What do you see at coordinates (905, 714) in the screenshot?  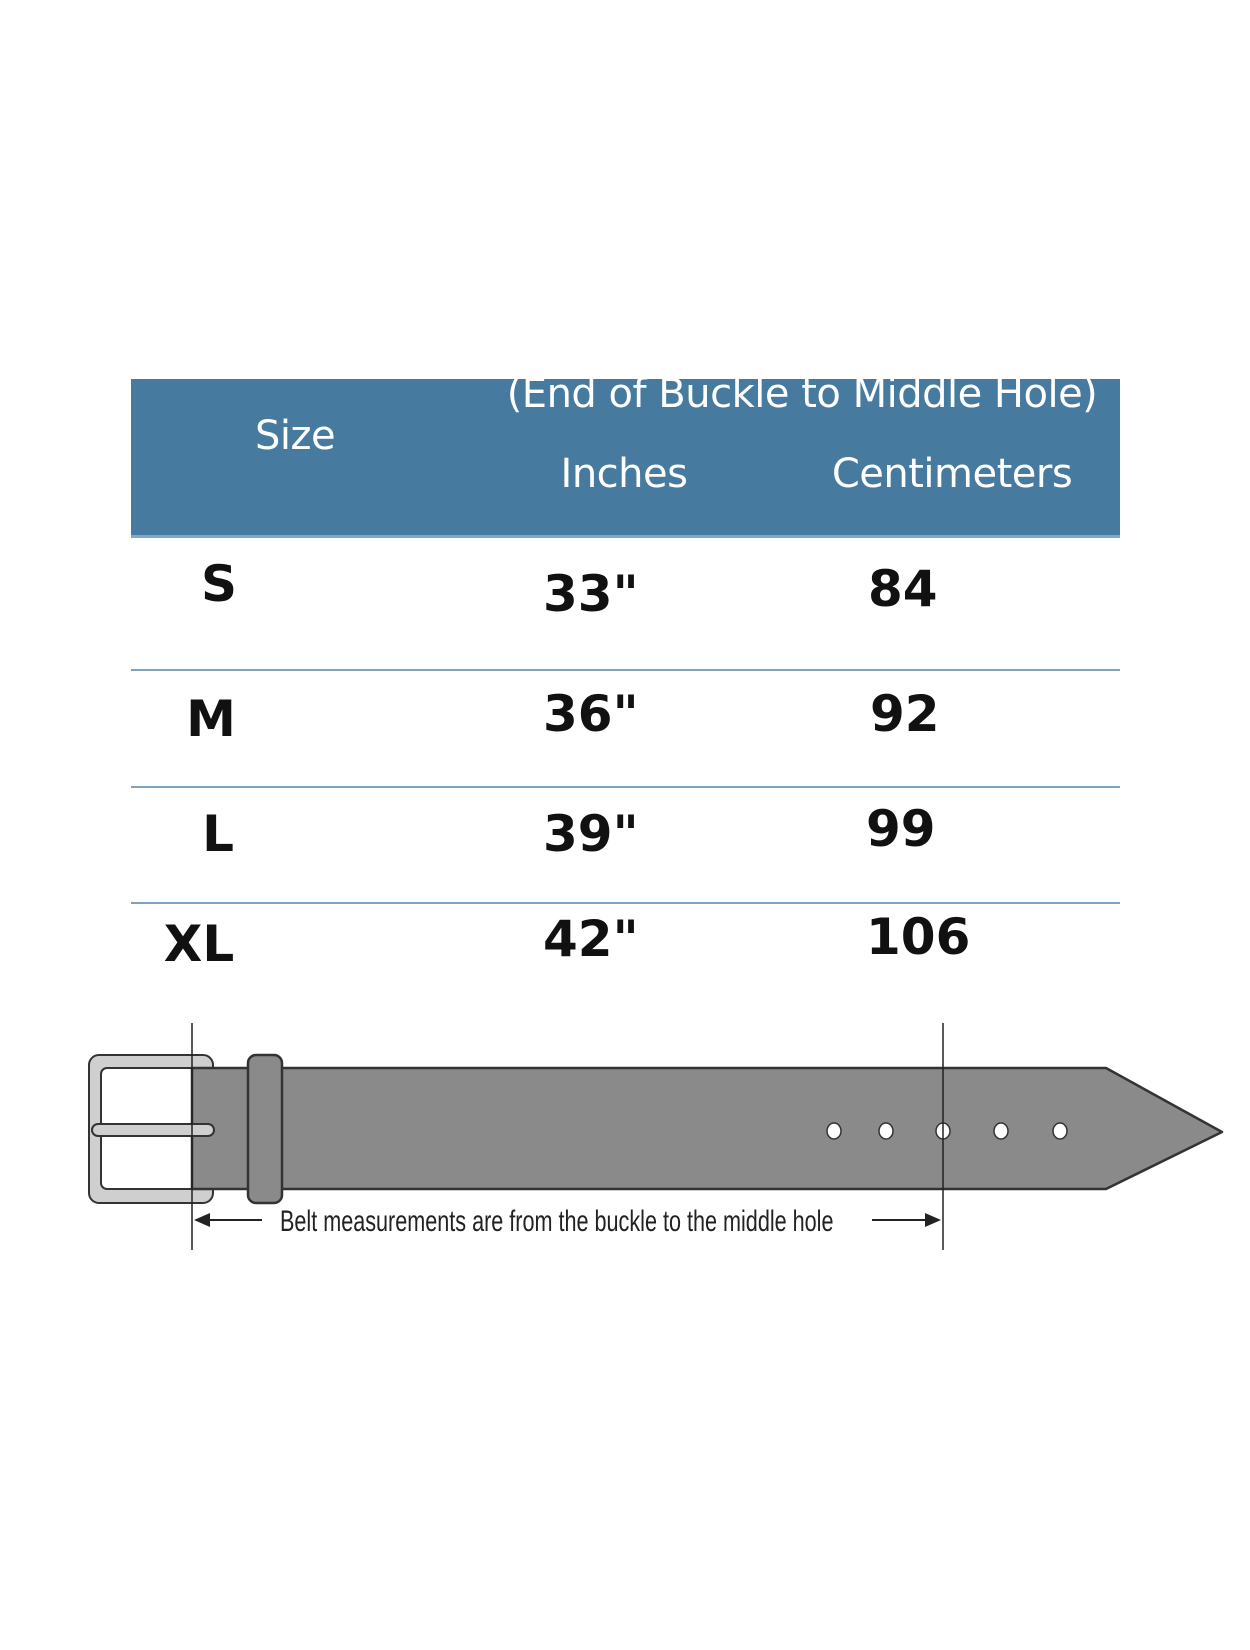 I see `cm-cell: 92` at bounding box center [905, 714].